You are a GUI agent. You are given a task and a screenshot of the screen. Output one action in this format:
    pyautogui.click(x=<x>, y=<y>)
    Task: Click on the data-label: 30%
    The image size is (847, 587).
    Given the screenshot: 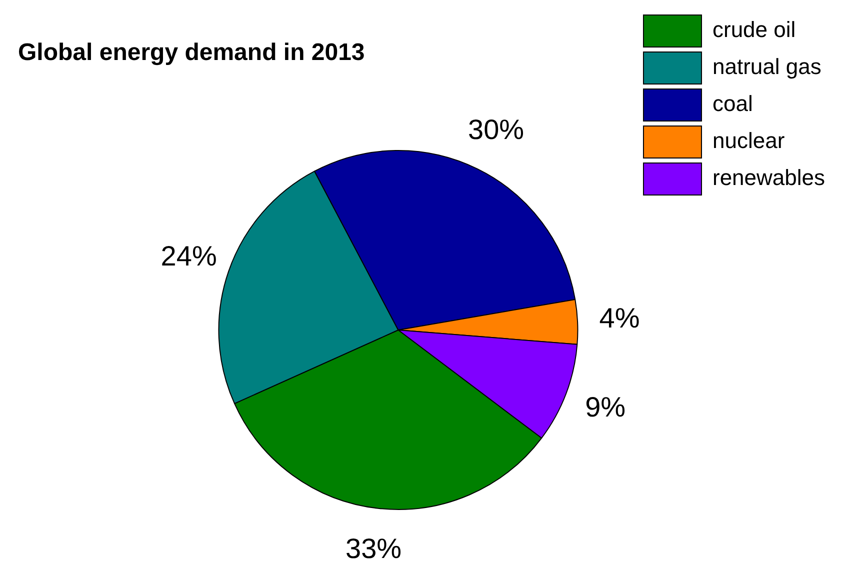 What is the action you would take?
    pyautogui.click(x=496, y=129)
    